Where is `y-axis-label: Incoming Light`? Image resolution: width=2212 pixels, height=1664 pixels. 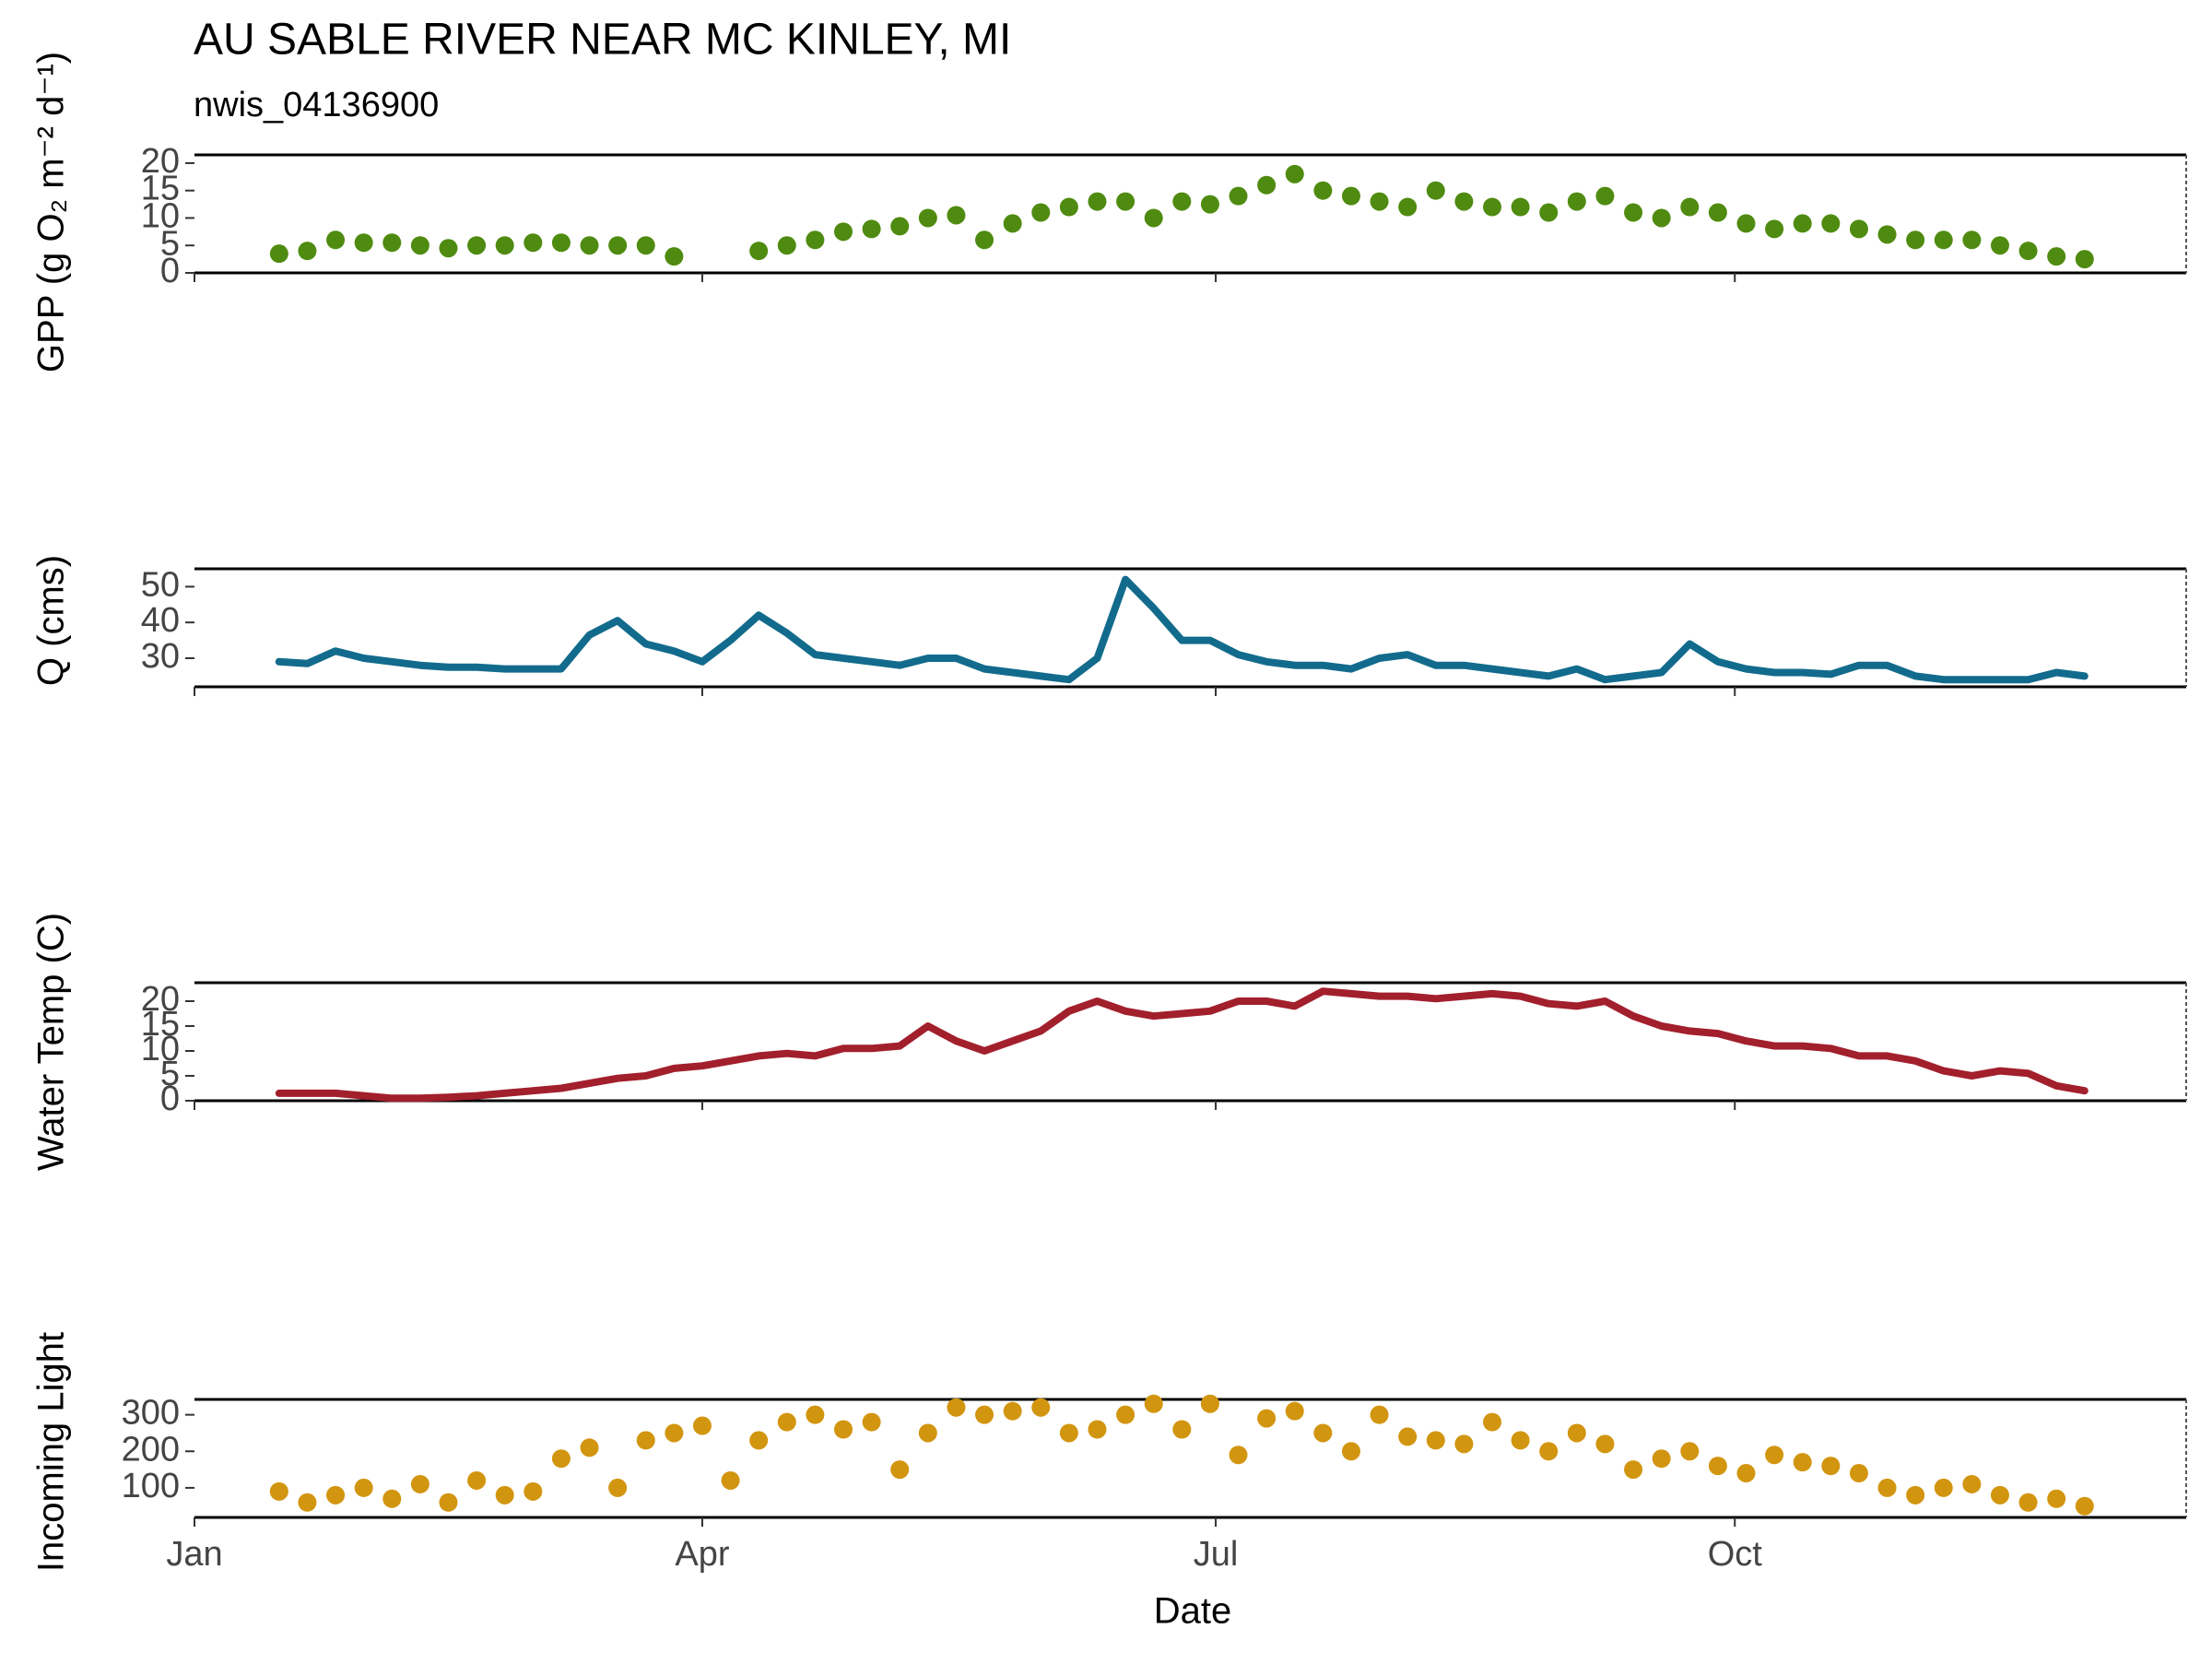
y-axis-label: Incoming Light is located at coordinates (51, 1452).